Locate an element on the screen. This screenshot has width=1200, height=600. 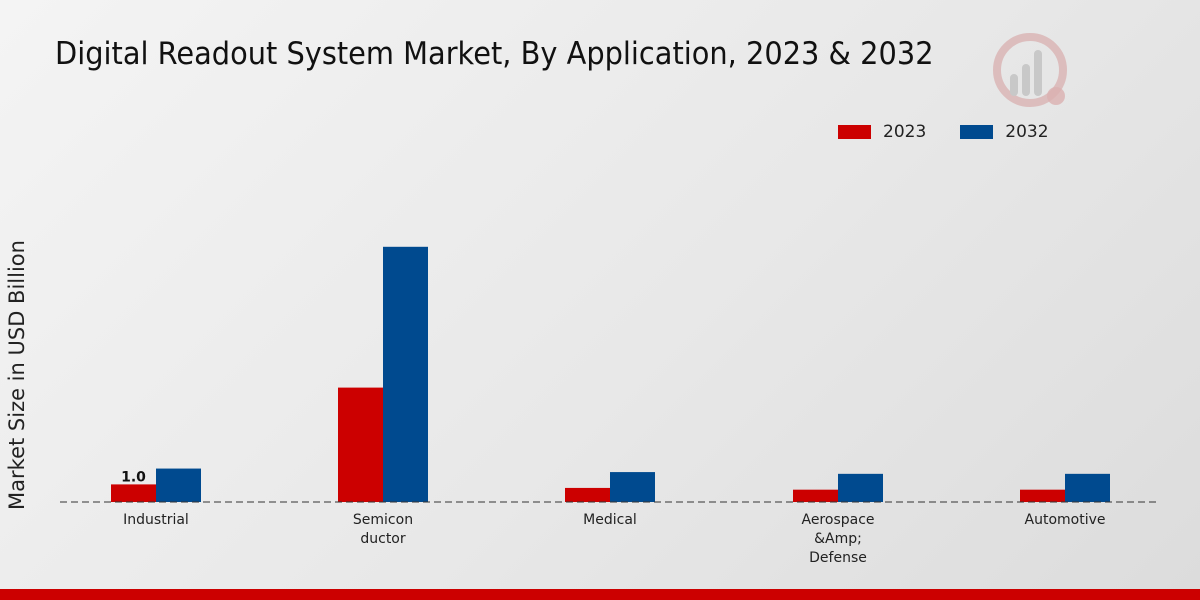
logo-icon is located at coordinates (1032, 74).